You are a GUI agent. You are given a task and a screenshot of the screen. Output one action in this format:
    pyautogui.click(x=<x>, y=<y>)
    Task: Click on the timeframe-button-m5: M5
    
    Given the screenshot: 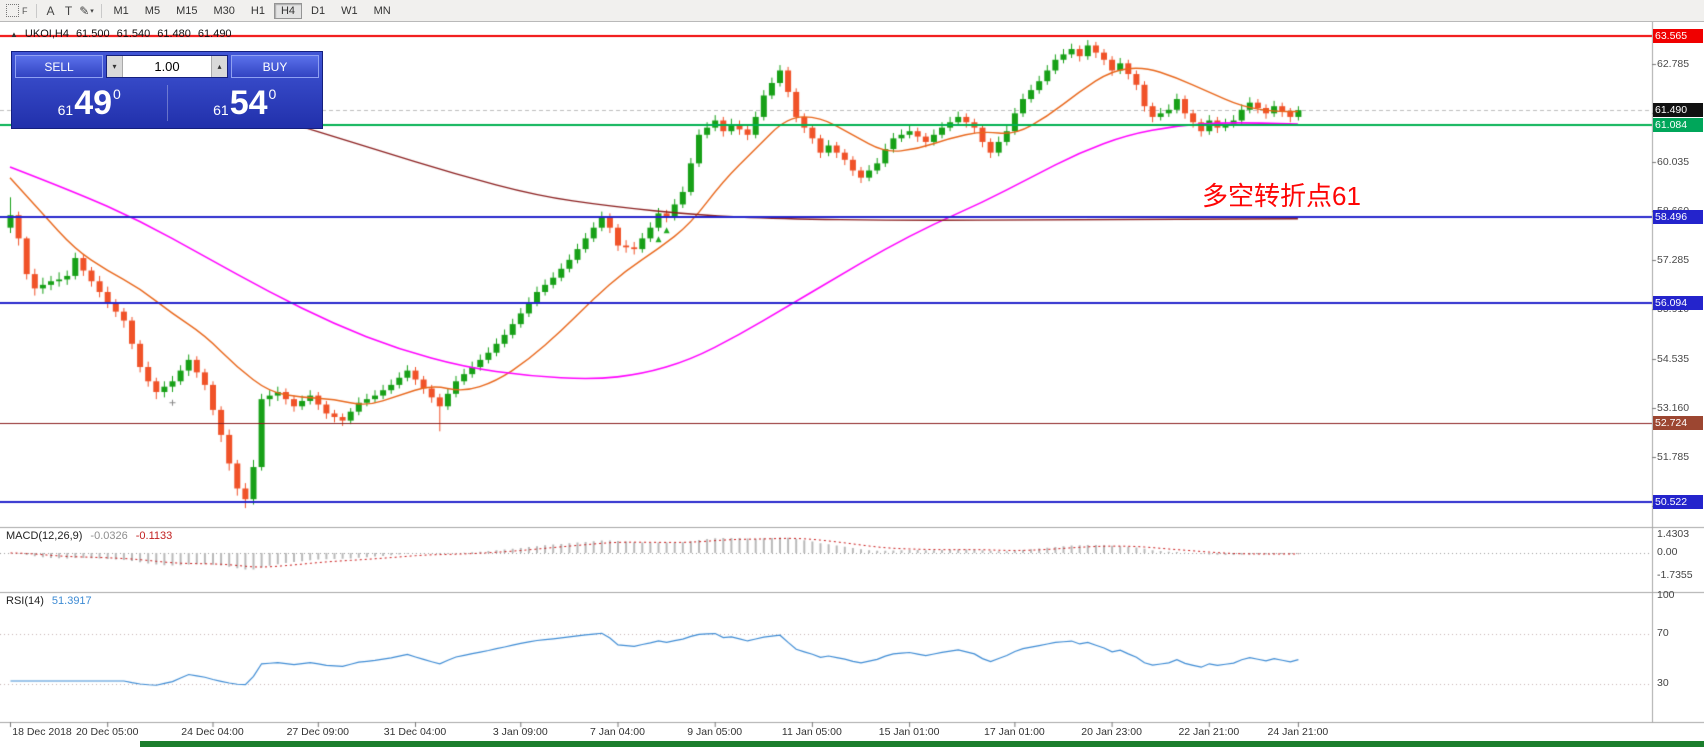 What is the action you would take?
    pyautogui.click(x=152, y=10)
    